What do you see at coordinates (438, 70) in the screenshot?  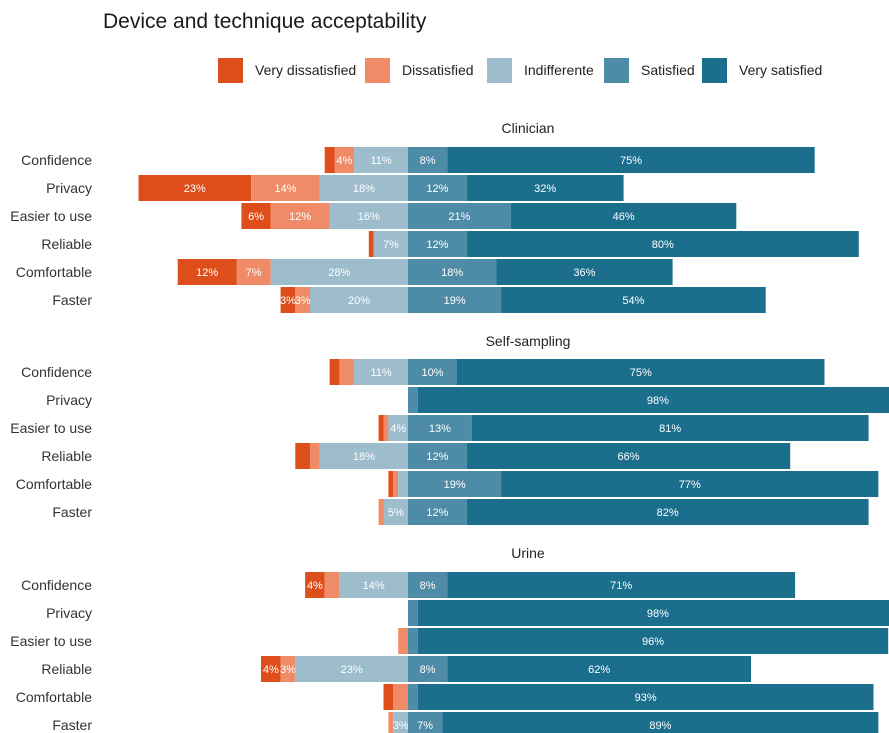 I see `legend-label: Dissatisfied` at bounding box center [438, 70].